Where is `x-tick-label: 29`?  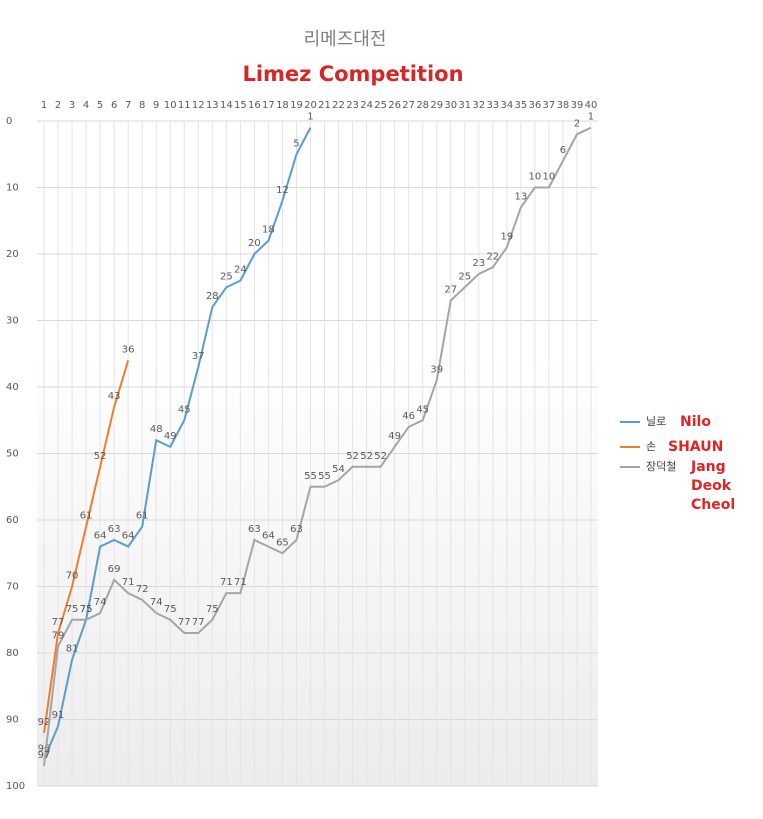
x-tick-label: 29 is located at coordinates (436, 105).